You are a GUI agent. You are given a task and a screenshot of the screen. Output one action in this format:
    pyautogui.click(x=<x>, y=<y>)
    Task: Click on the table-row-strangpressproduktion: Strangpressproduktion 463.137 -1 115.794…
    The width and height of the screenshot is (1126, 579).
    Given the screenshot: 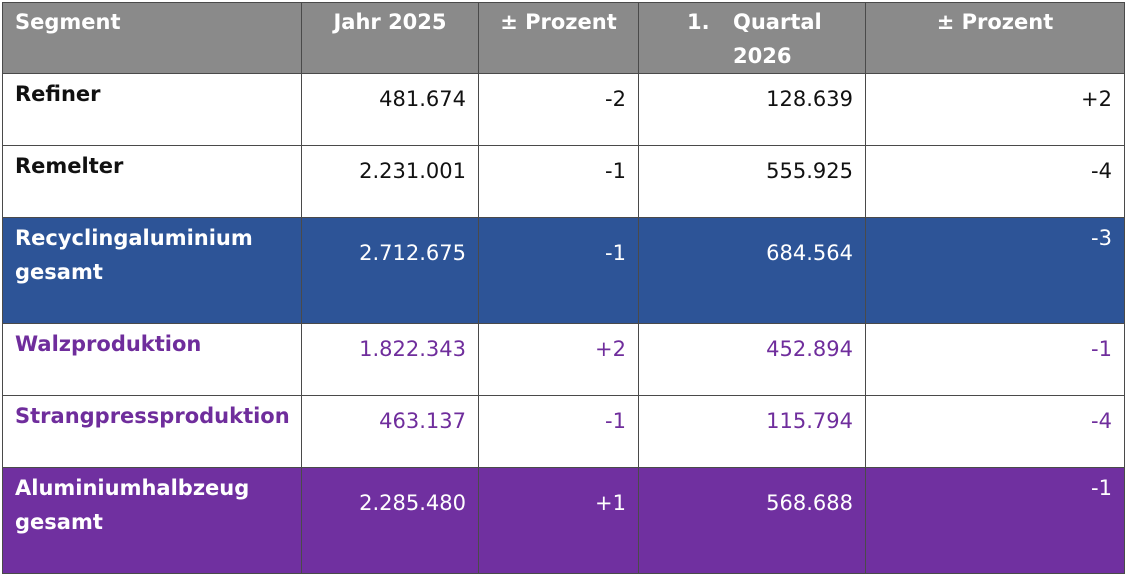 What is the action you would take?
    pyautogui.click(x=563, y=431)
    